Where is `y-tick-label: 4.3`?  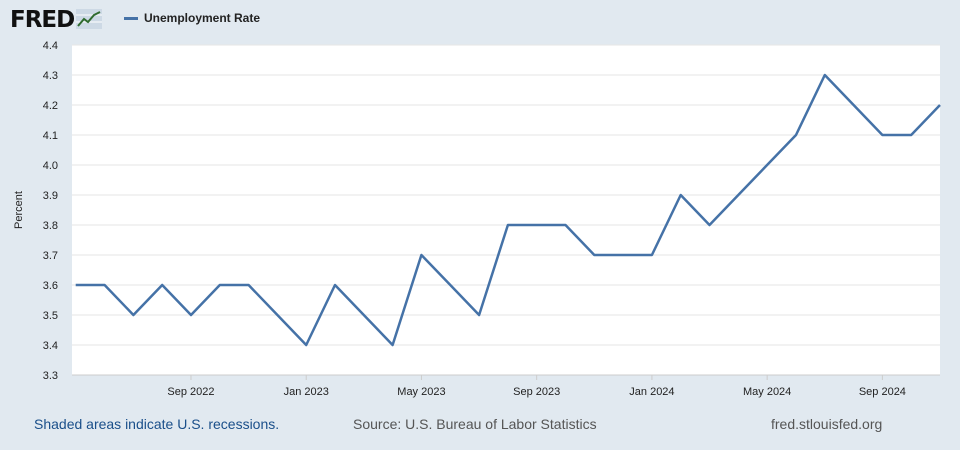
y-tick-label: 4.3 is located at coordinates (50, 76).